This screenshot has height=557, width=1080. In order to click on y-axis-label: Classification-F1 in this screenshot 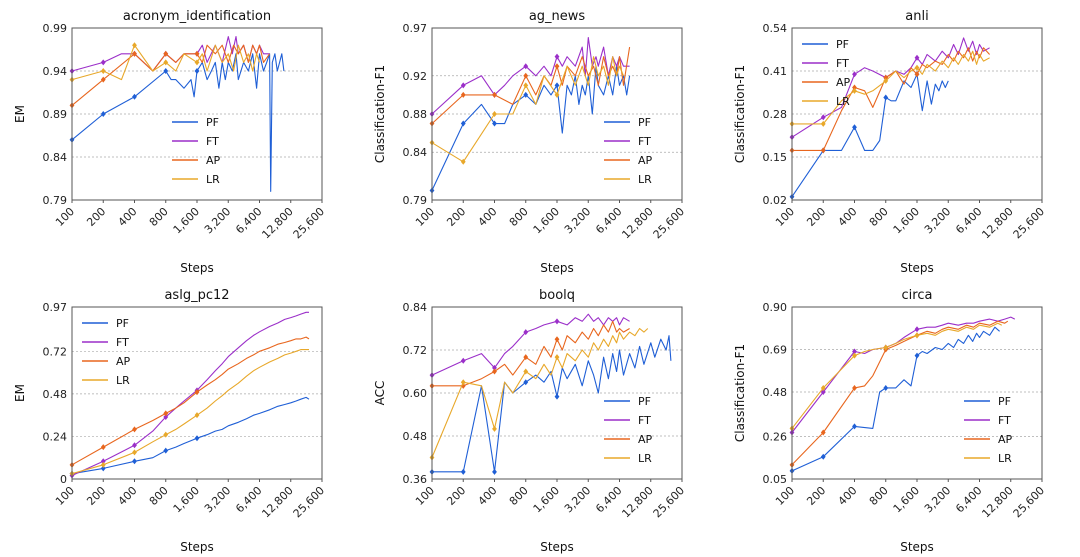, I will do `click(380, 114)`.